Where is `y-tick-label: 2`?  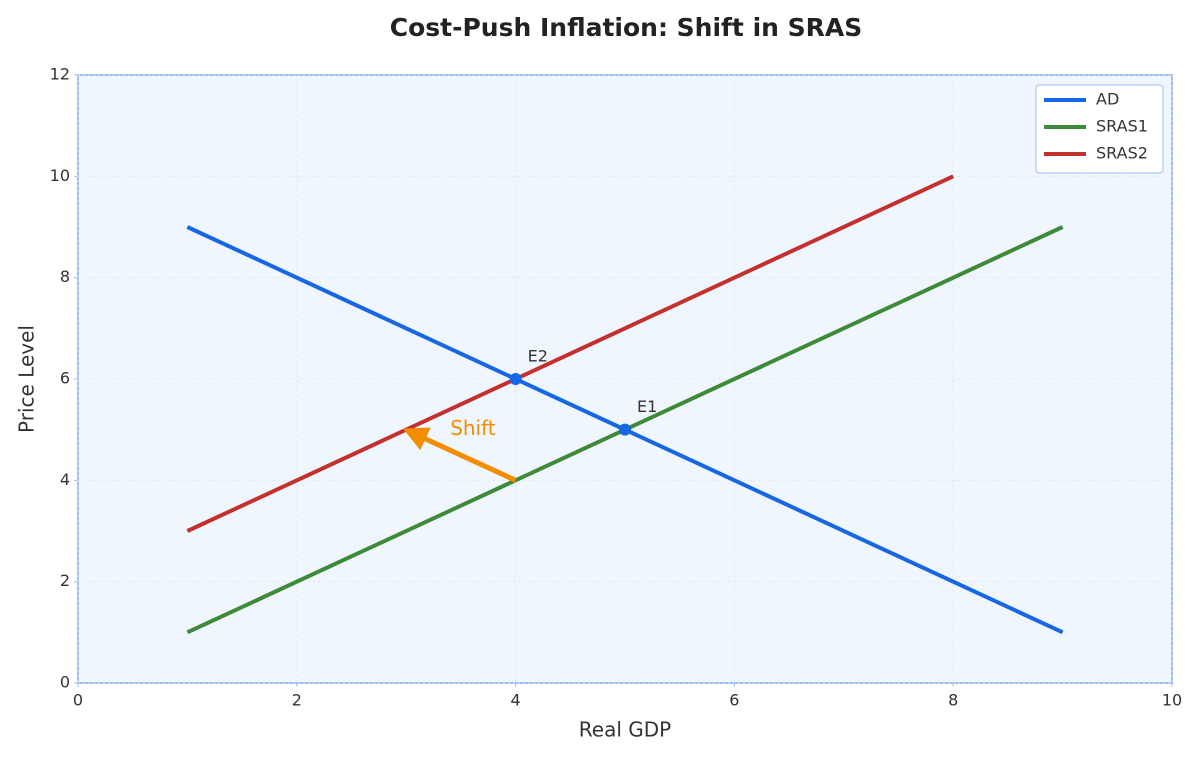
y-tick-label: 2 is located at coordinates (65, 580).